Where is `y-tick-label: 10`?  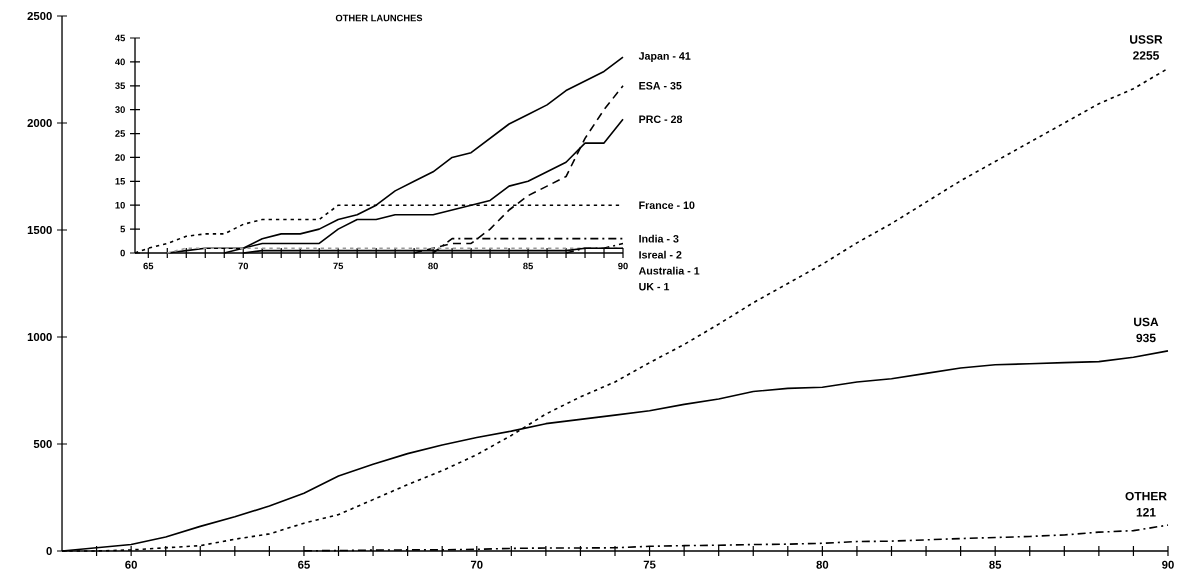
y-tick-label: 10 is located at coordinates (120, 205).